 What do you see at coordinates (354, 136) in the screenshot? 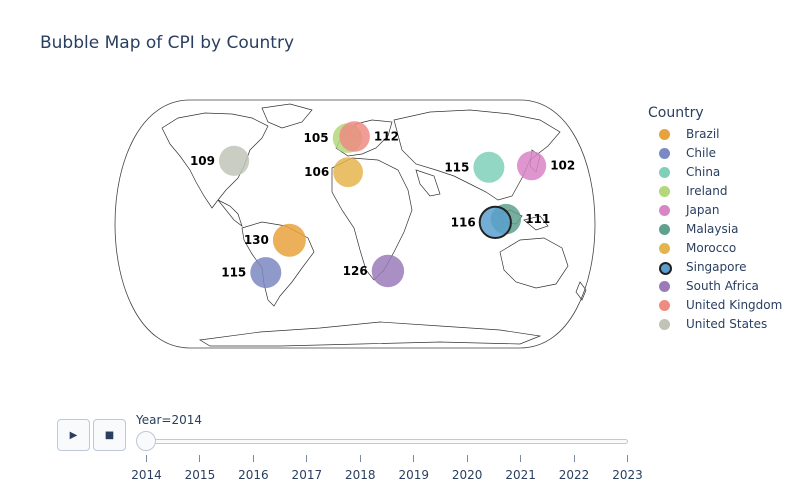
I see `bubble-united-kingdom` at bounding box center [354, 136].